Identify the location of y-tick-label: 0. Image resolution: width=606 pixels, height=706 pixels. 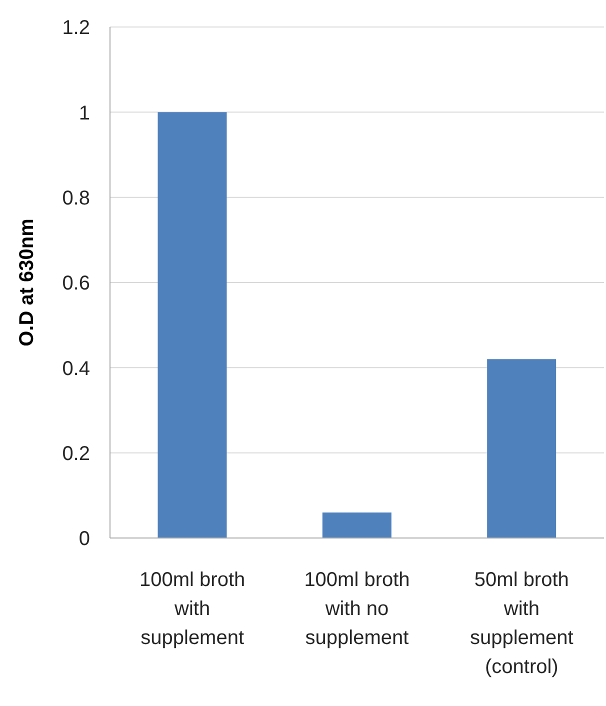
(84, 539).